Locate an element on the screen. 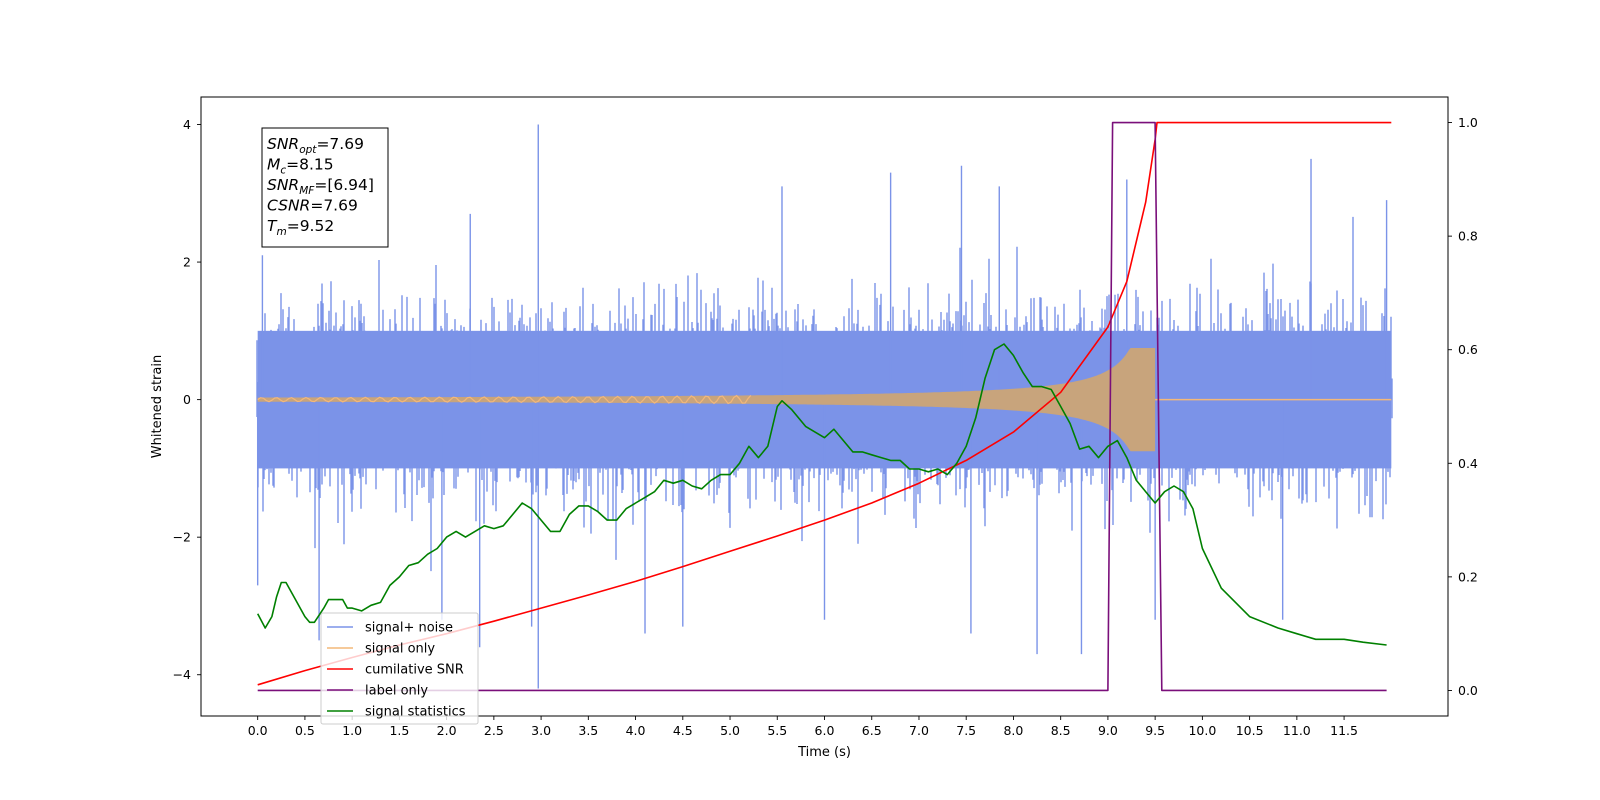  y-axis-label: Whitened strain is located at coordinates (157, 406).